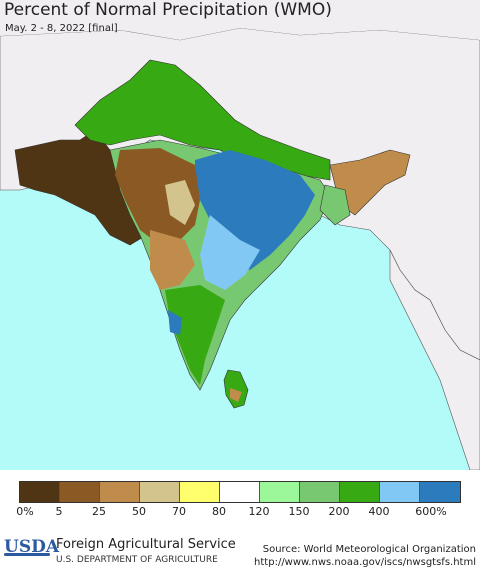 This screenshot has height=571, width=480. I want to click on legend-color-bar, so click(240, 492).